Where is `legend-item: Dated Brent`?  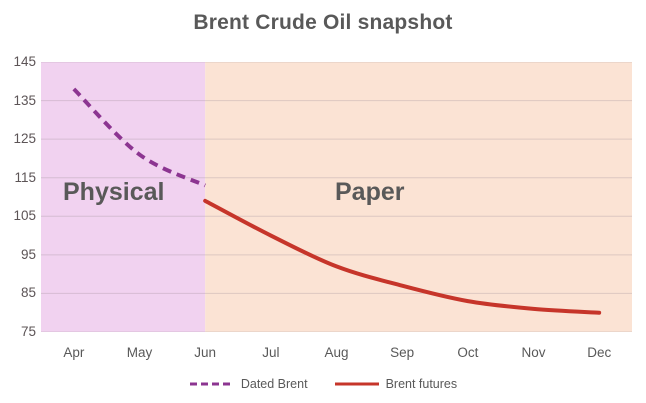
legend-item: Dated Brent is located at coordinates (248, 384).